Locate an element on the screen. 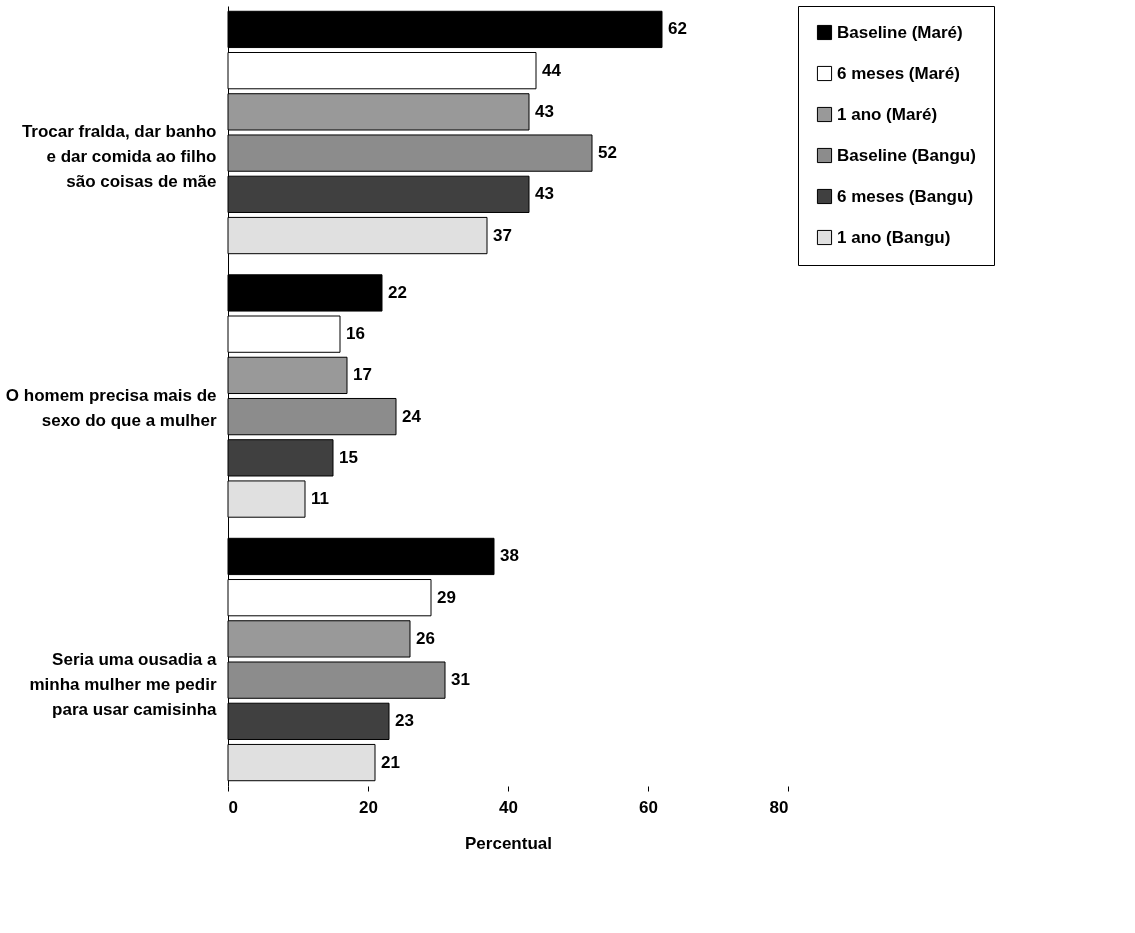 The image size is (1135, 933). y-tick-label: Trocar fralda, dar banho e dar comida ao filho são coisas de mãe is located at coordinates (119, 157).